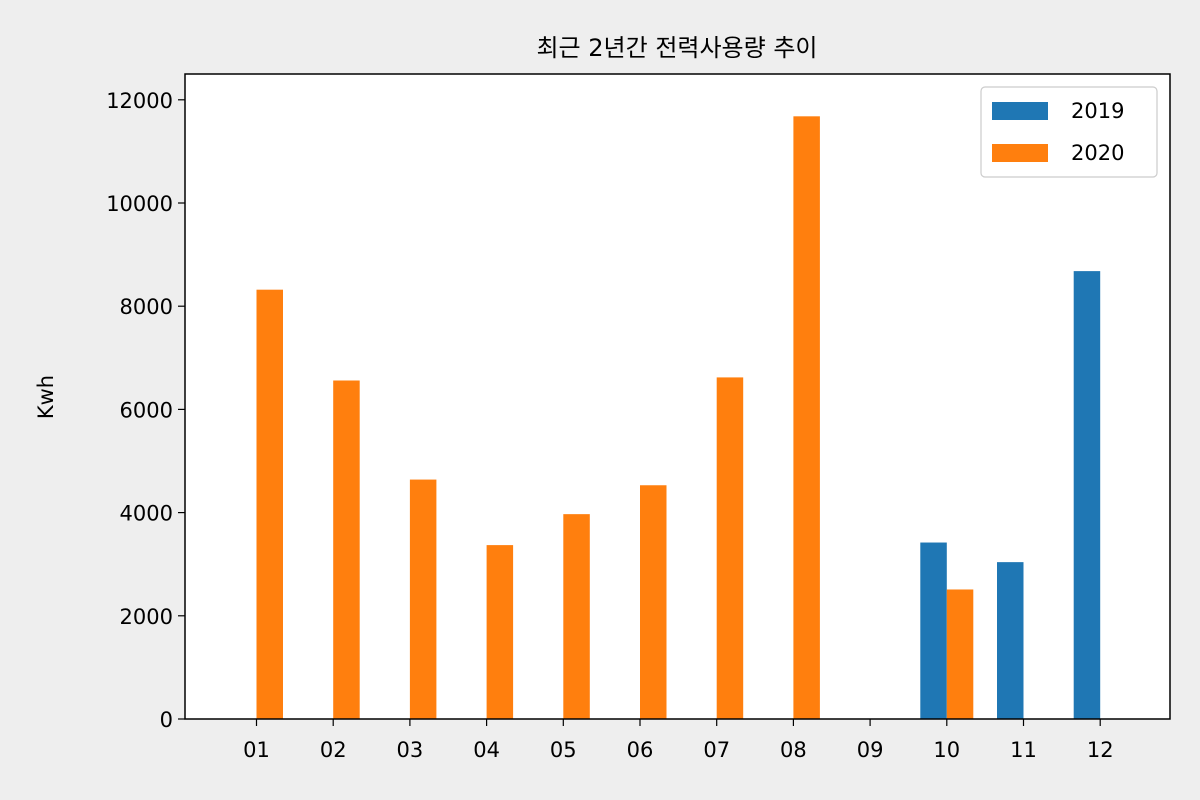 The height and width of the screenshot is (800, 1200). What do you see at coordinates (256, 750) in the screenshot?
I see `x-tick-label: 01` at bounding box center [256, 750].